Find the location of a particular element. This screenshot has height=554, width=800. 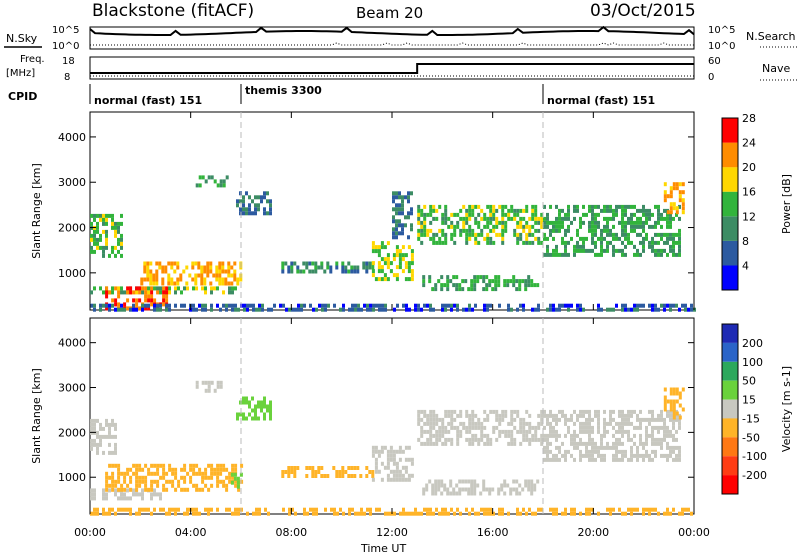

freq-label-line1: Freq. is located at coordinates (32, 59).